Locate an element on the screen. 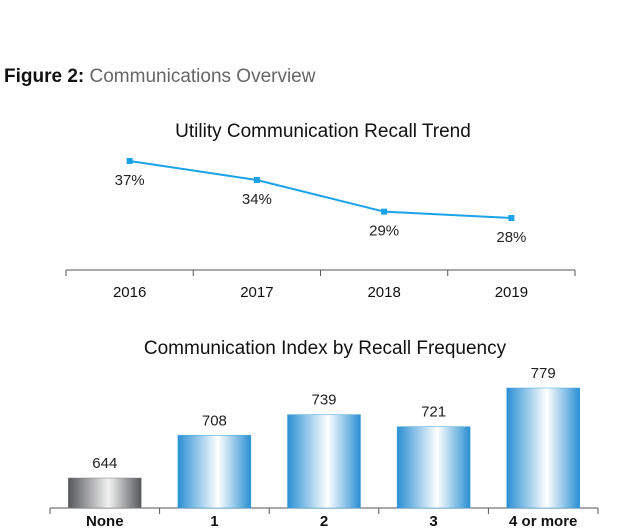  bar-data-label: 721 is located at coordinates (433, 412).